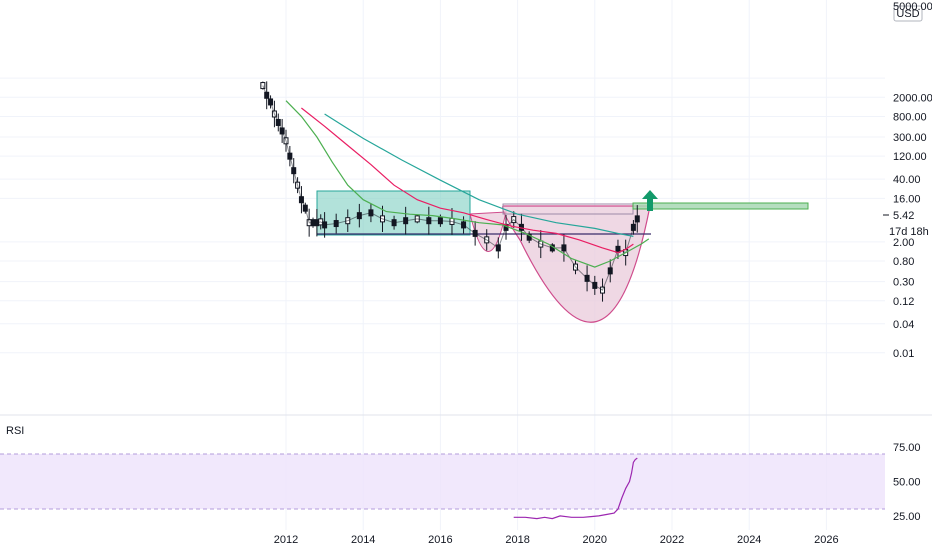  What do you see at coordinates (15, 431) in the screenshot?
I see `rsi-title: RSI` at bounding box center [15, 431].